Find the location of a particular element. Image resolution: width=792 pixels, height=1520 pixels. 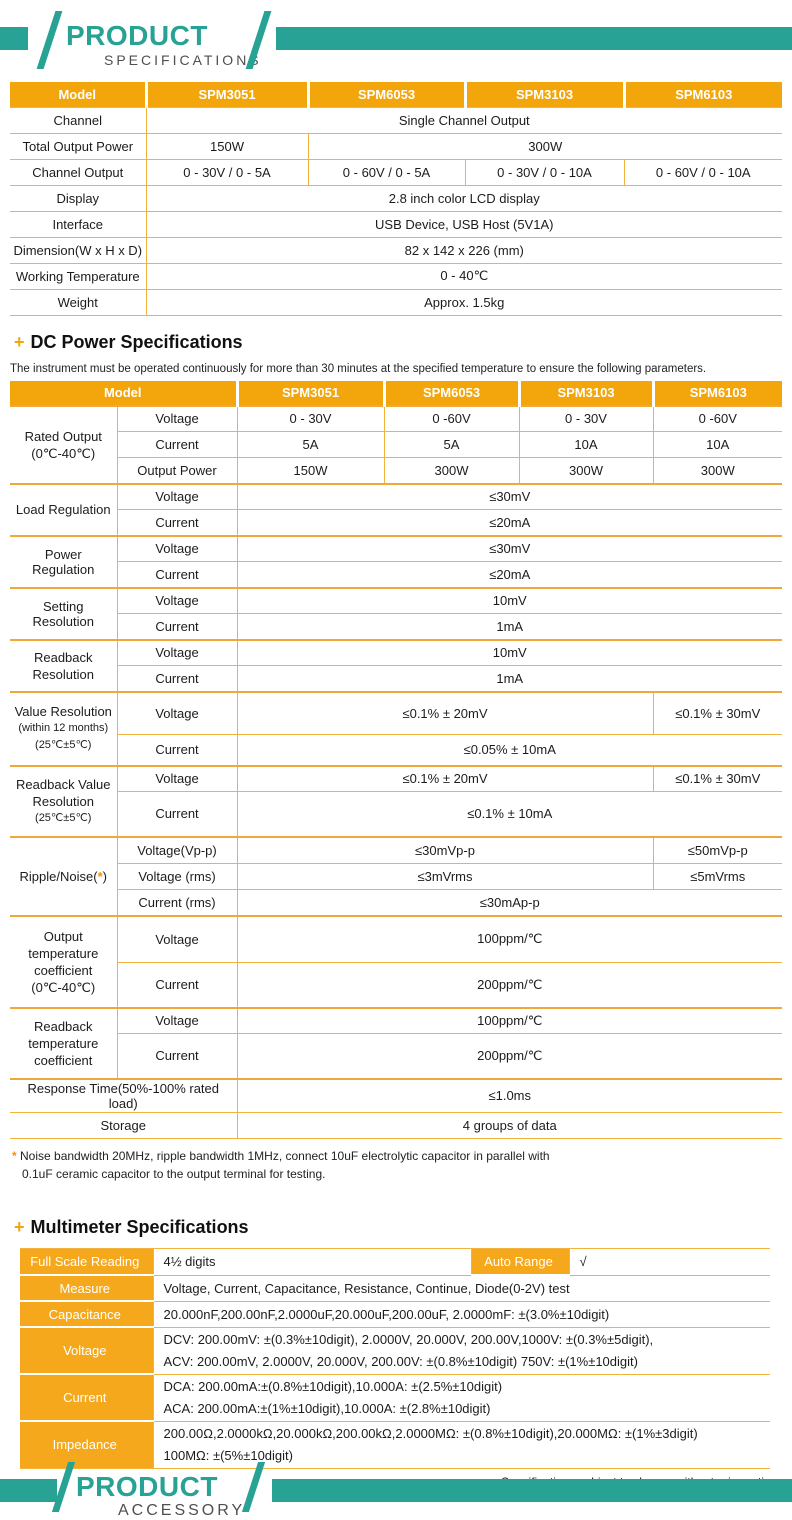

row-label: Channel is located at coordinates (78, 120).